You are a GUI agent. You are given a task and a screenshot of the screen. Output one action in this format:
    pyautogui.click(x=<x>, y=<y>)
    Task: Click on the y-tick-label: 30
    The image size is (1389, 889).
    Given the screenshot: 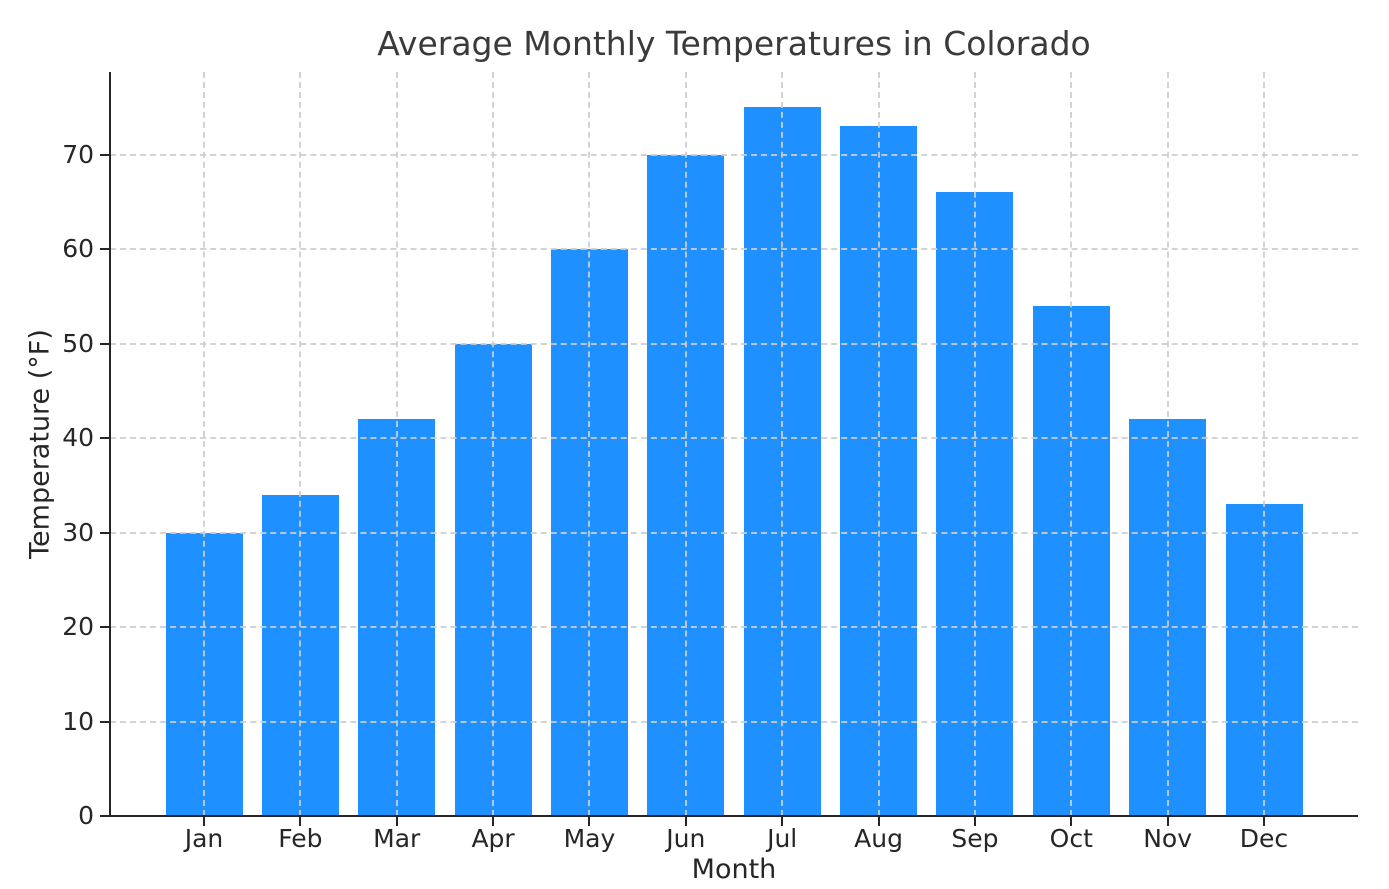 What is the action you would take?
    pyautogui.click(x=78, y=532)
    